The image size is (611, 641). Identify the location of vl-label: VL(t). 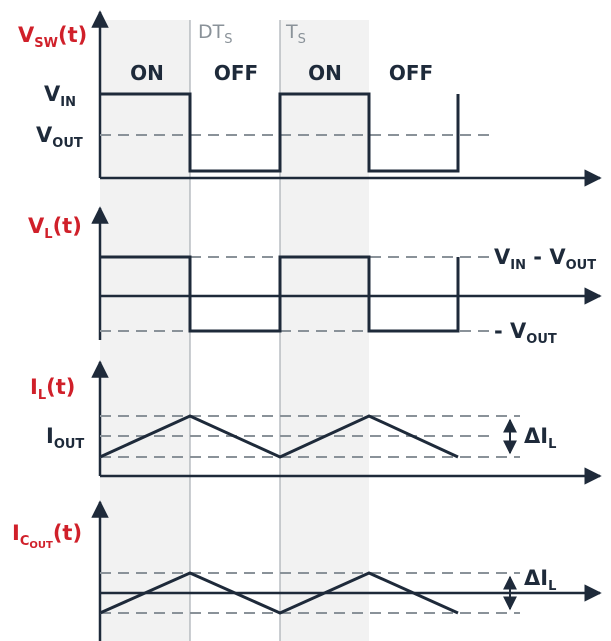
(55, 228).